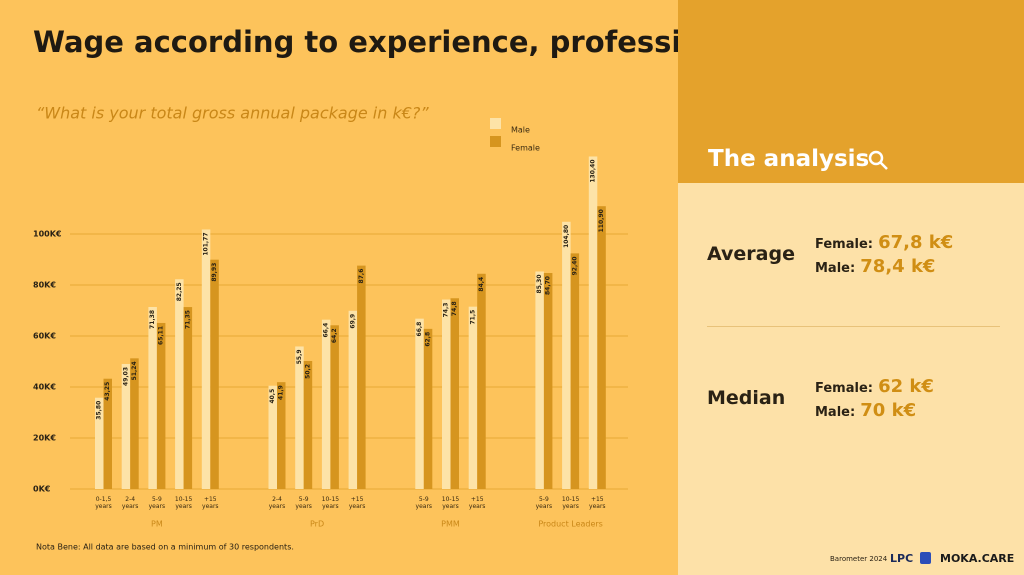 This screenshot has width=1024, height=575. I want to click on panel-title: The analysis, so click(789, 159).